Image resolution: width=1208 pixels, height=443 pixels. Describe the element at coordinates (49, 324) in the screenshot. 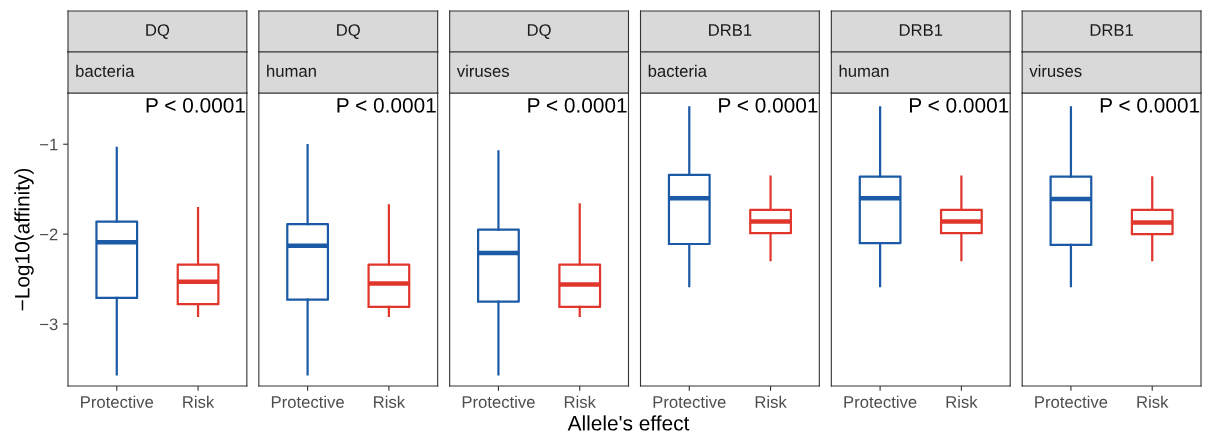

I see `y-tick-label: −3` at that location.